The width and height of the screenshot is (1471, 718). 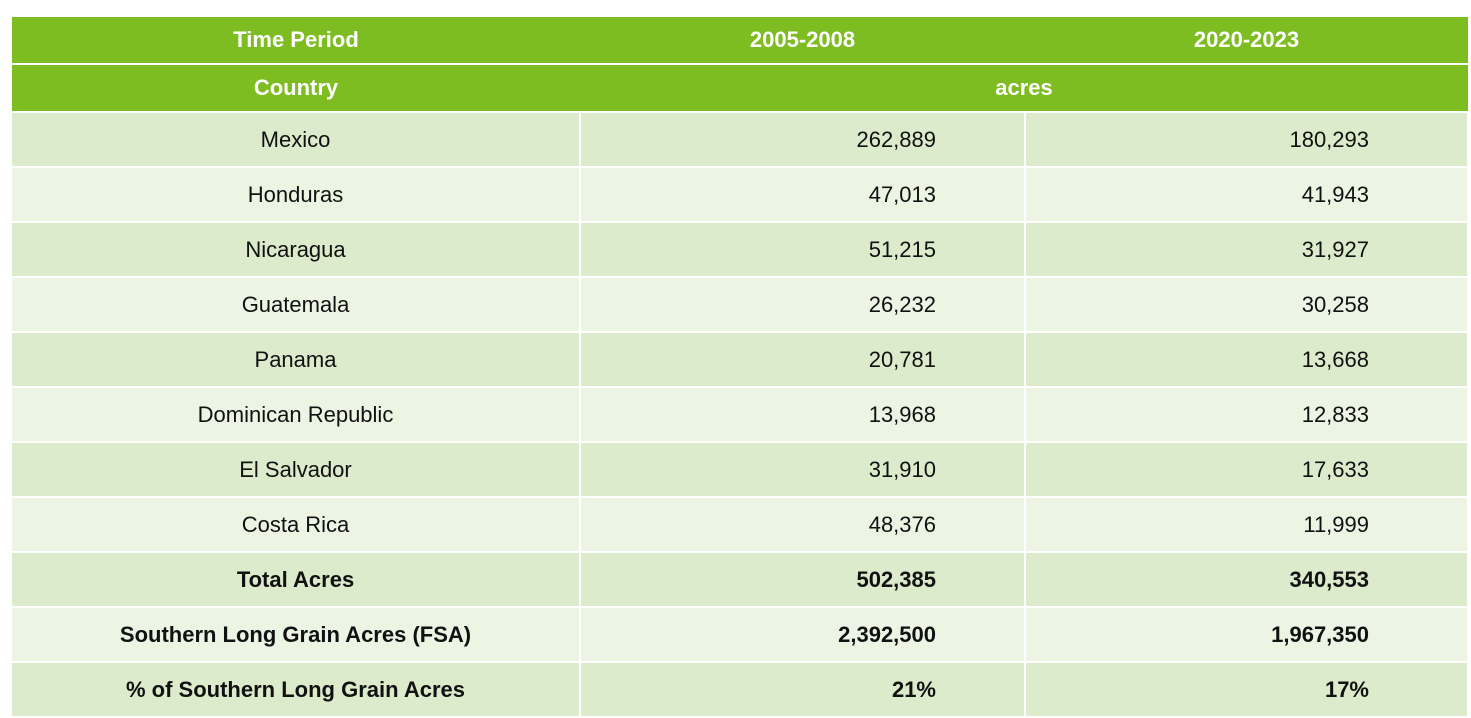 I want to click on cell-value: 1,967,350, so click(x=1247, y=635).